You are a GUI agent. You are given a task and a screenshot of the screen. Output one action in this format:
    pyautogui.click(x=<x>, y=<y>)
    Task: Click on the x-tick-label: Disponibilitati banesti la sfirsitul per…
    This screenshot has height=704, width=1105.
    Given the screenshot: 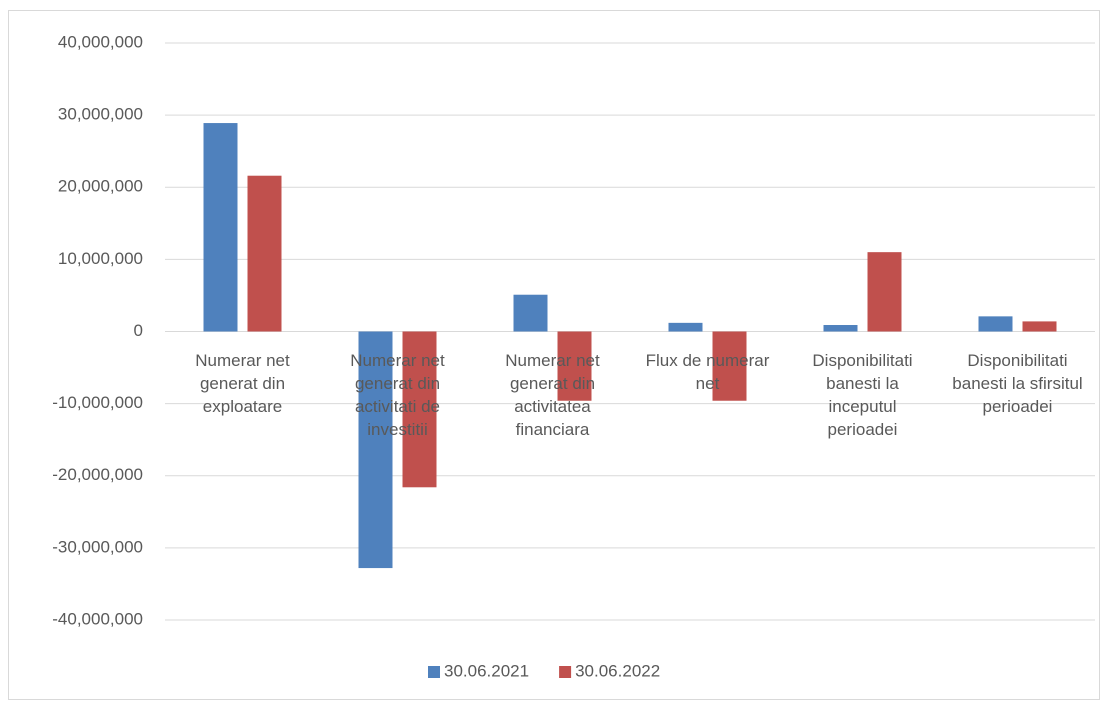 What is the action you would take?
    pyautogui.click(x=1017, y=383)
    